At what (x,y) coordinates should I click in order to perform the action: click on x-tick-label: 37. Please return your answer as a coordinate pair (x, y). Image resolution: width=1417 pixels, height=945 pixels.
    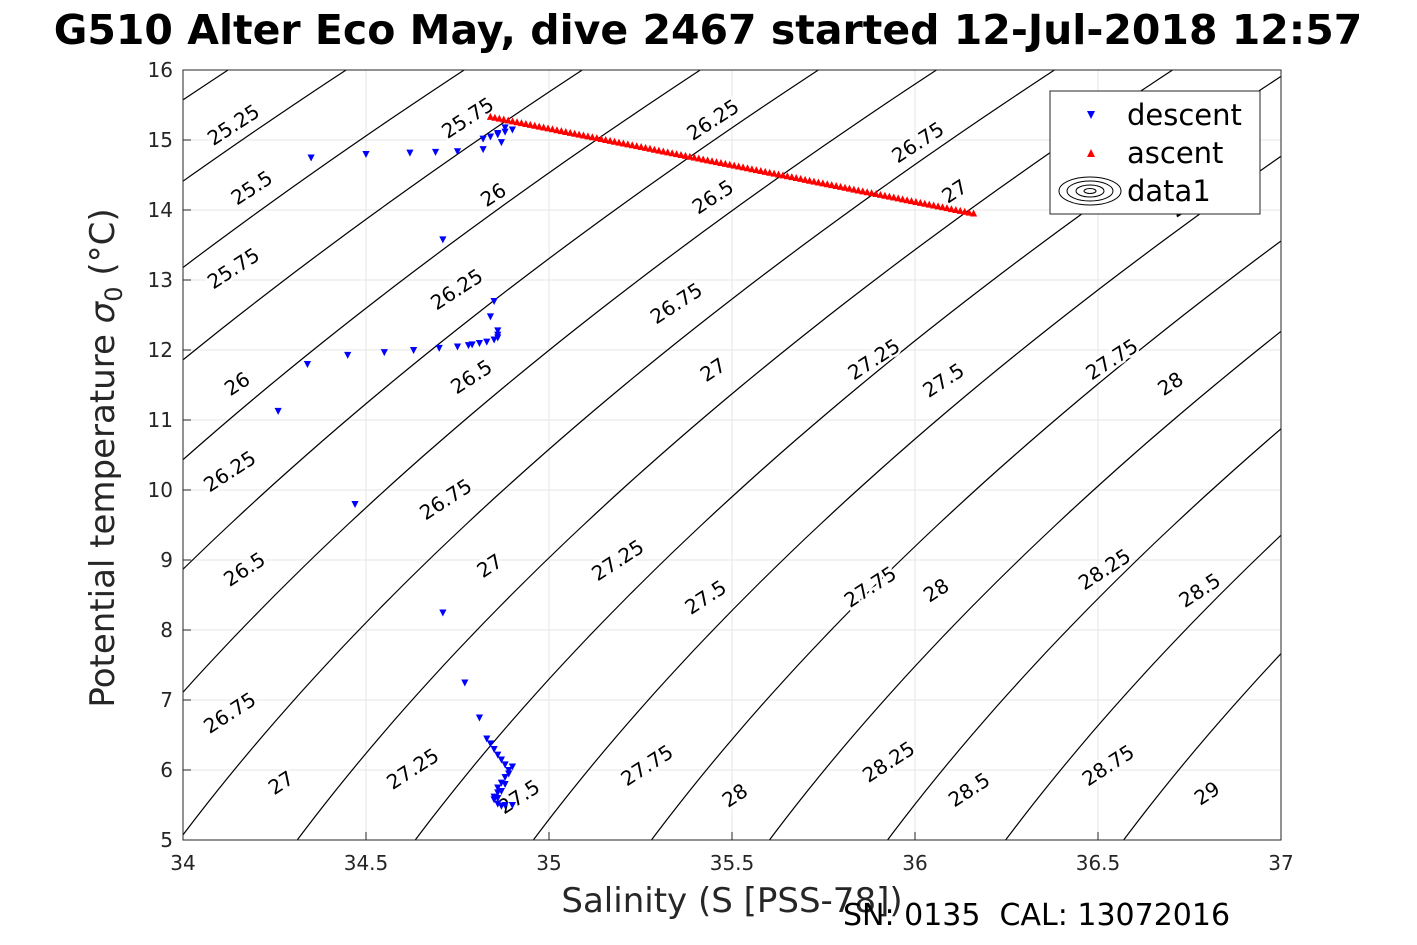
    Looking at the image, I should click on (1280, 863).